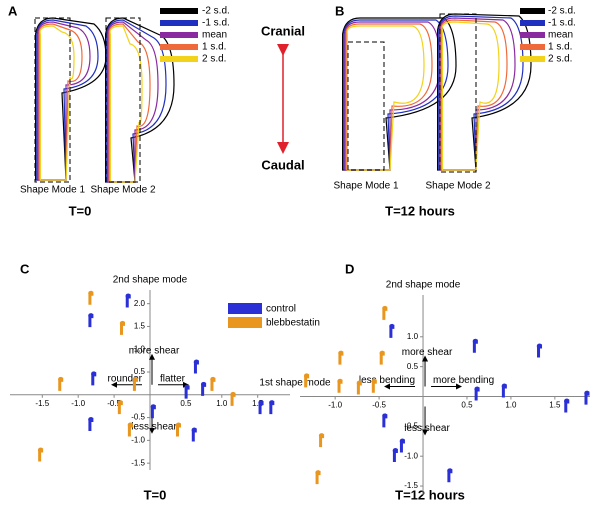 Image resolution: width=600 pixels, height=511 pixels. What do you see at coordinates (25, 268) in the screenshot?
I see `panel-letter: C` at bounding box center [25, 268].